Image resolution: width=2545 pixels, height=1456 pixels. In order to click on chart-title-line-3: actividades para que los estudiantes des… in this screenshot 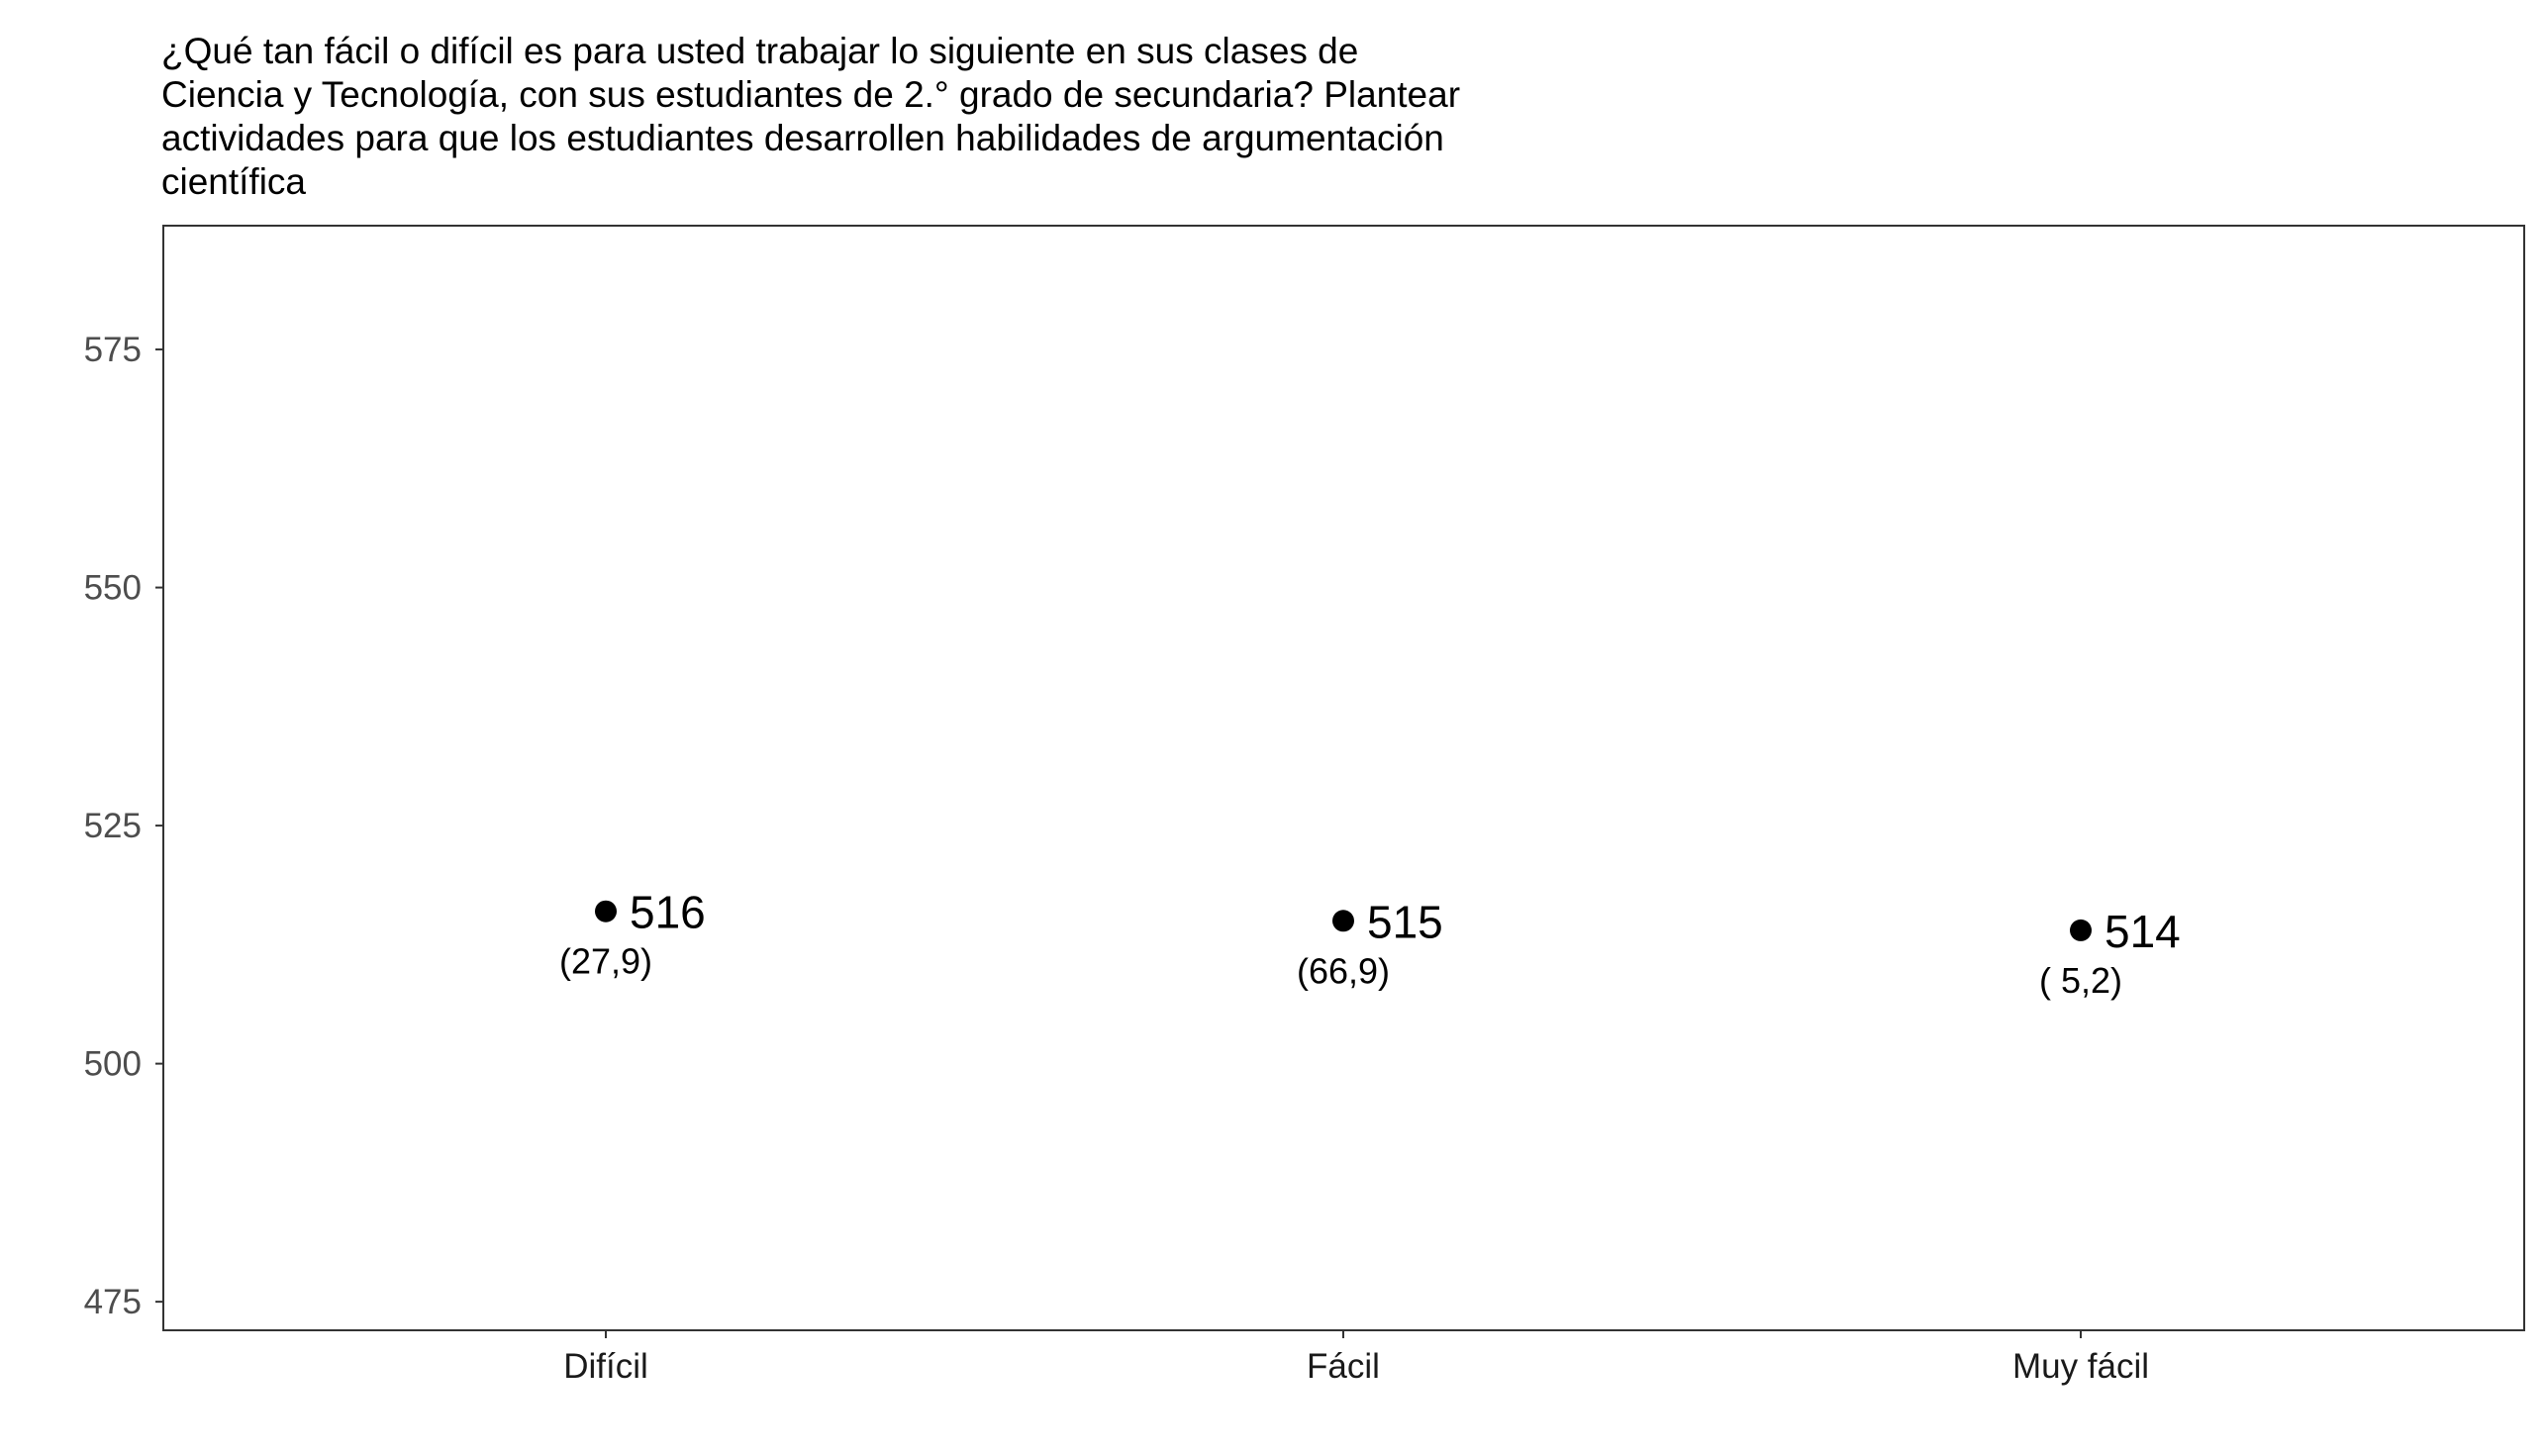, I will do `click(802, 138)`.